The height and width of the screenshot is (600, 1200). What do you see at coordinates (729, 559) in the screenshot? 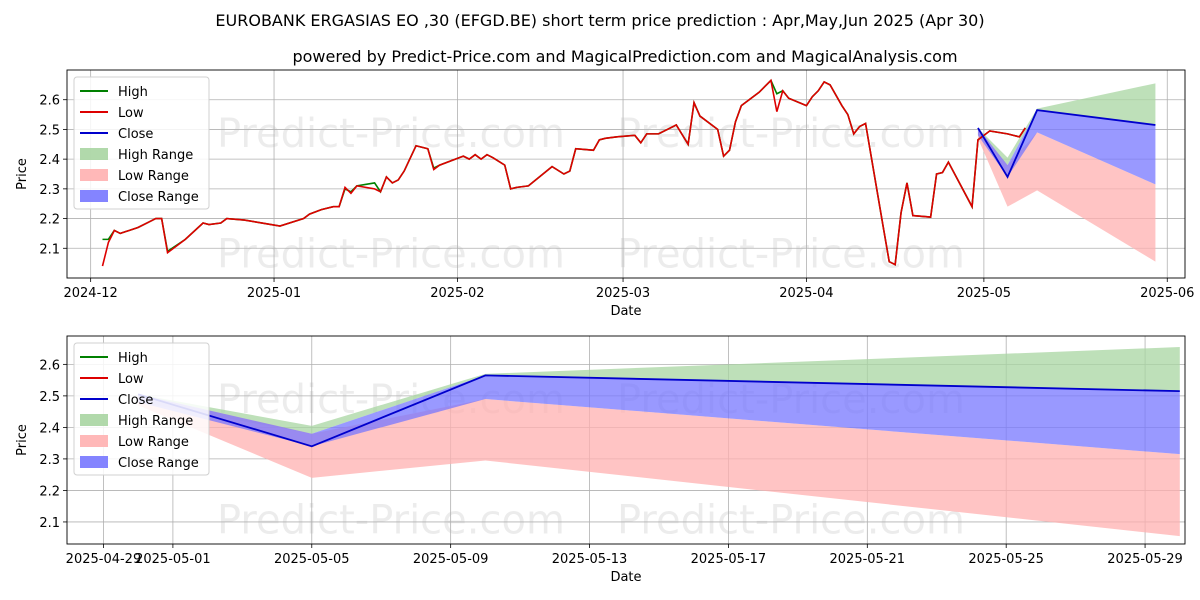
I see `x-tick-label: 2025-05-17` at bounding box center [729, 559].